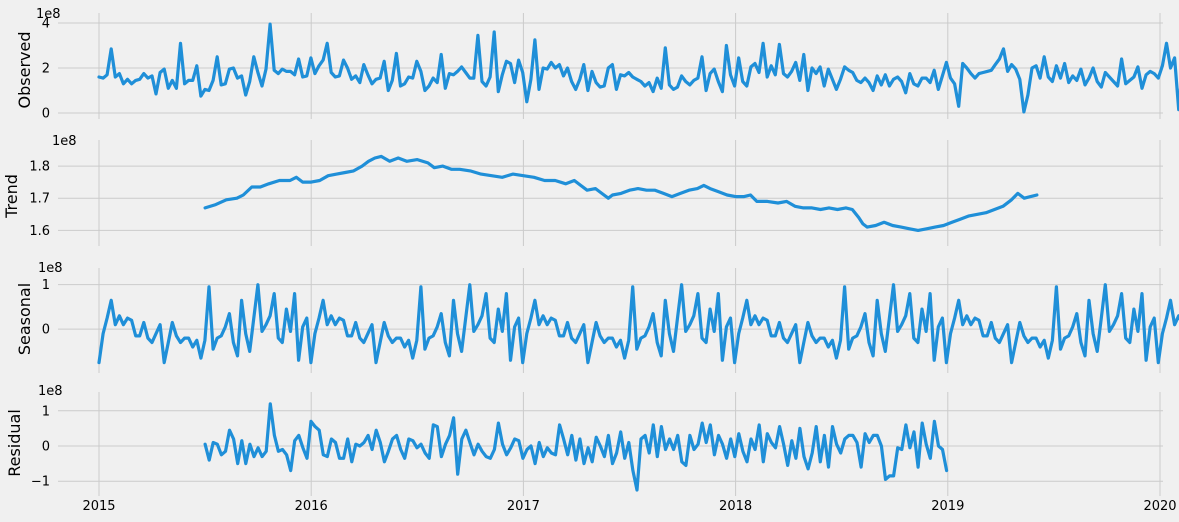 The width and height of the screenshot is (1179, 522). Describe the element at coordinates (947, 506) in the screenshot. I see `residual-xtick-label-4: 2019` at that location.